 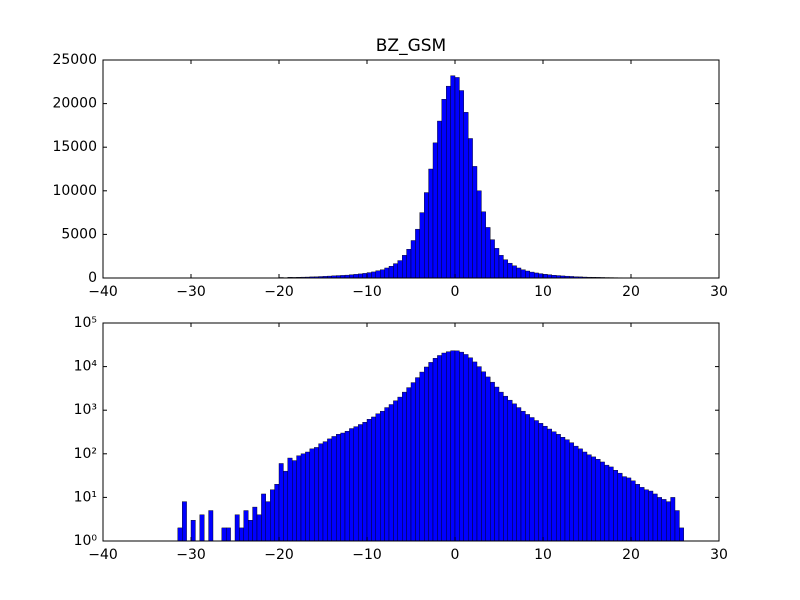 I want to click on y-tick-label: 5000, so click(x=79, y=234).